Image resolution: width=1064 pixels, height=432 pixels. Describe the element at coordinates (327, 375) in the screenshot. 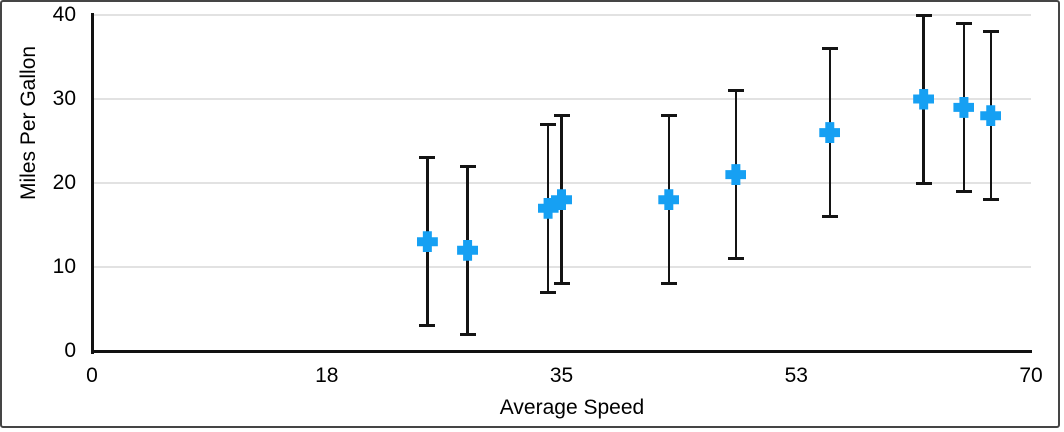

I see `x-tick-label-18: 18` at that location.